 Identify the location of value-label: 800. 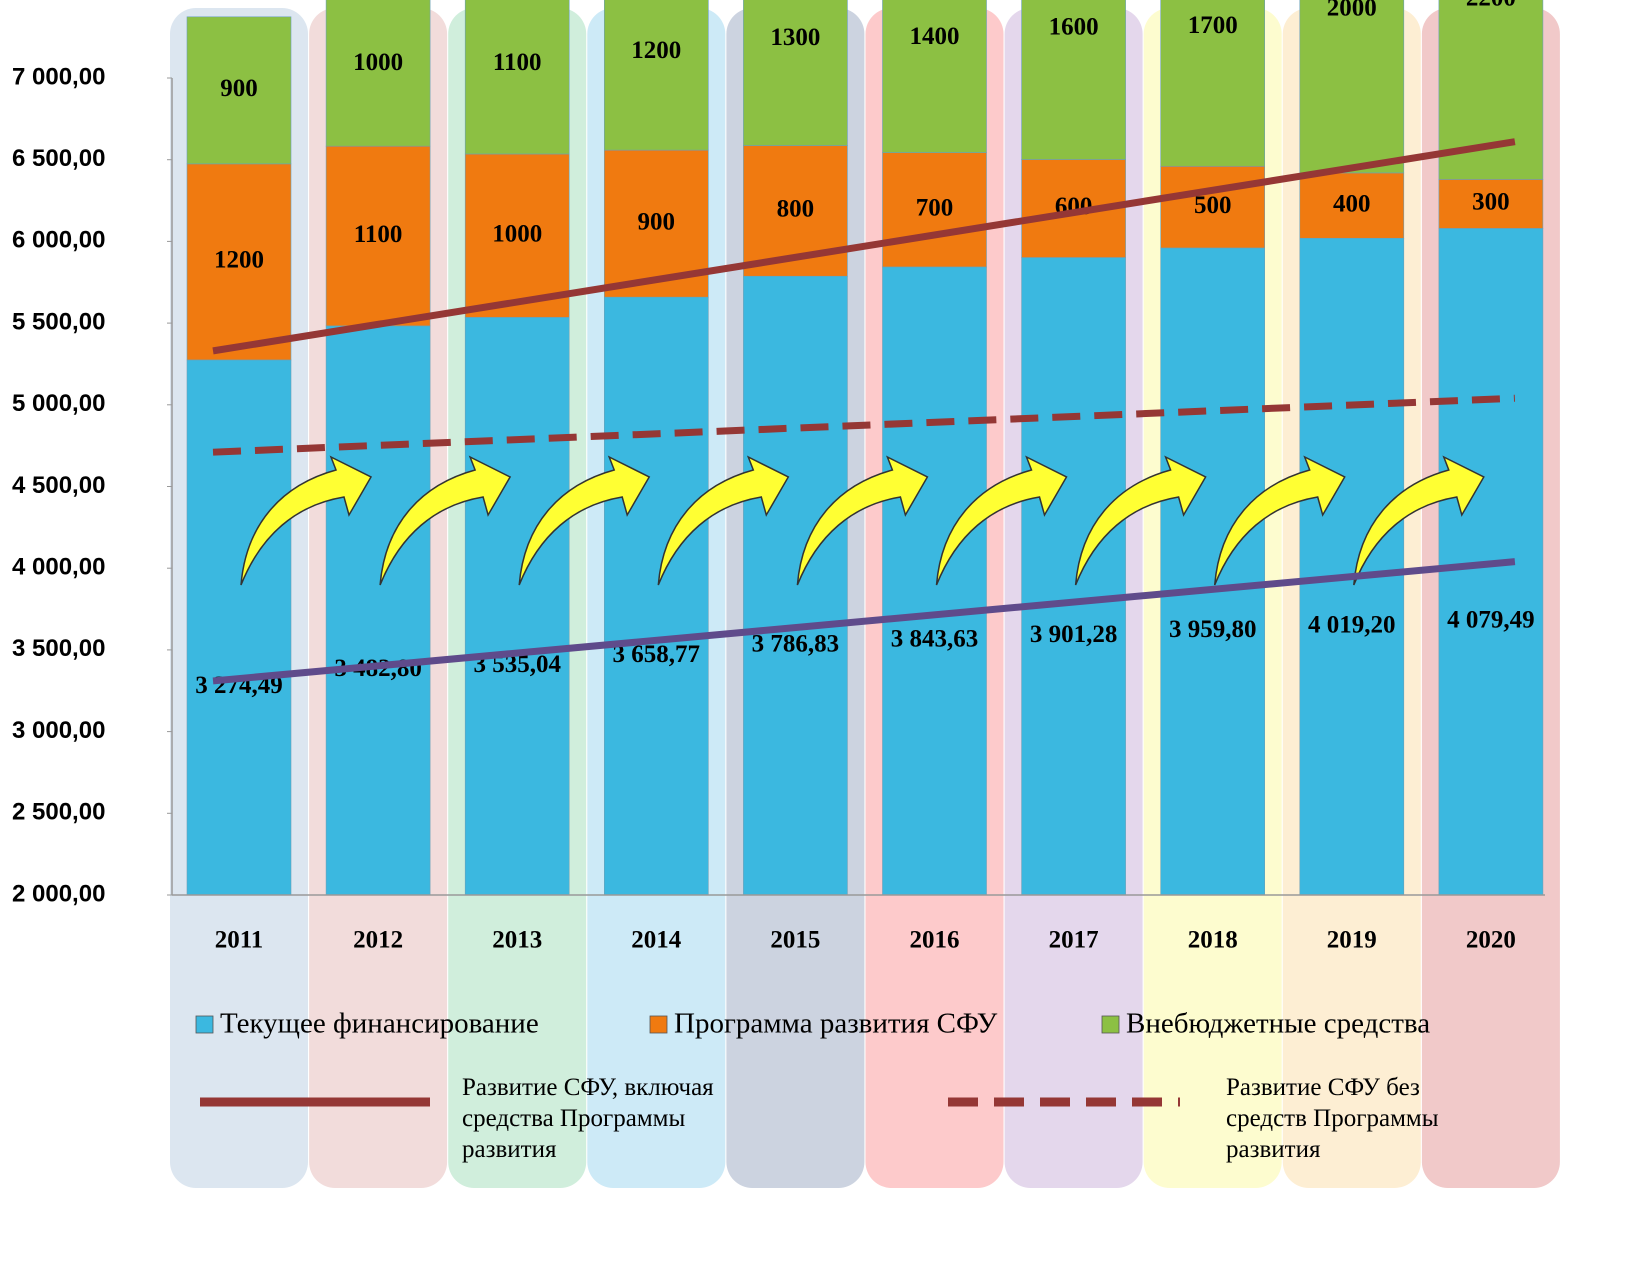
(796, 209).